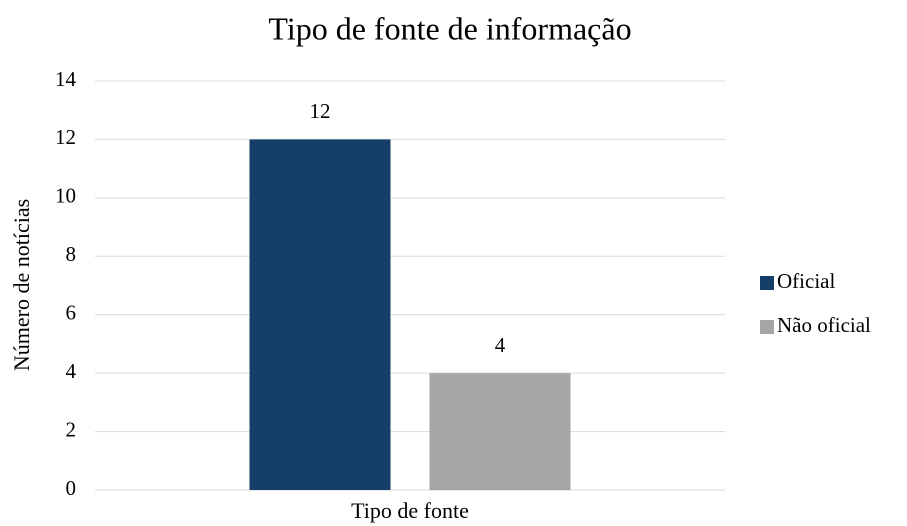  I want to click on data-label: 12, so click(320, 111).